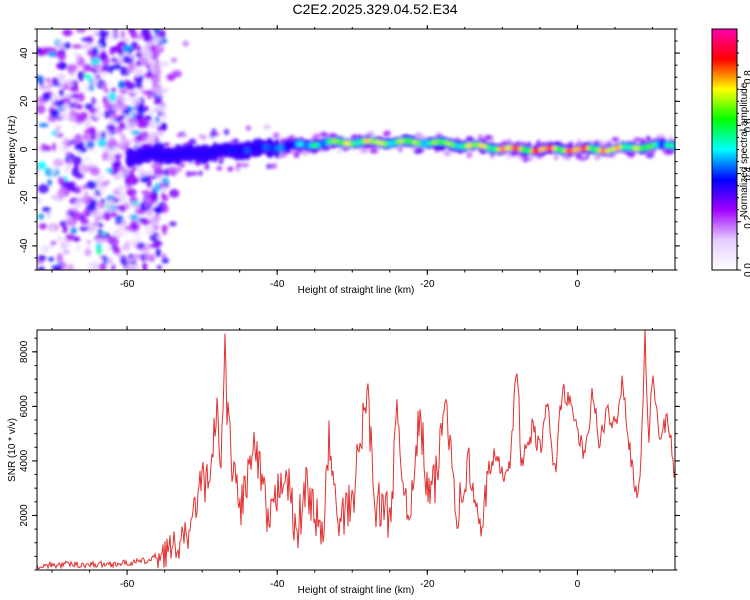 The height and width of the screenshot is (600, 750). I want to click on x-tick-label: 0, so click(578, 584).